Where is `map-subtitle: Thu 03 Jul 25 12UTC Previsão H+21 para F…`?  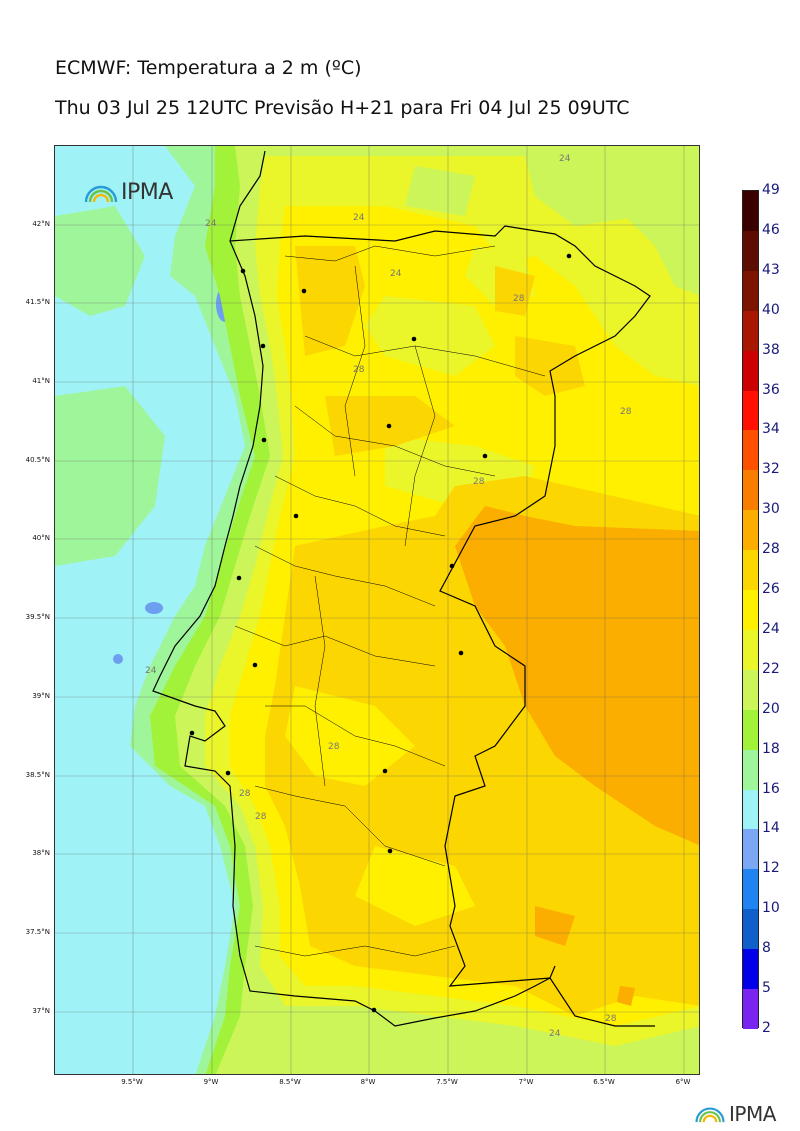
map-subtitle: Thu 03 Jul 25 12UTC Previsão H+21 para F… is located at coordinates (342, 108).